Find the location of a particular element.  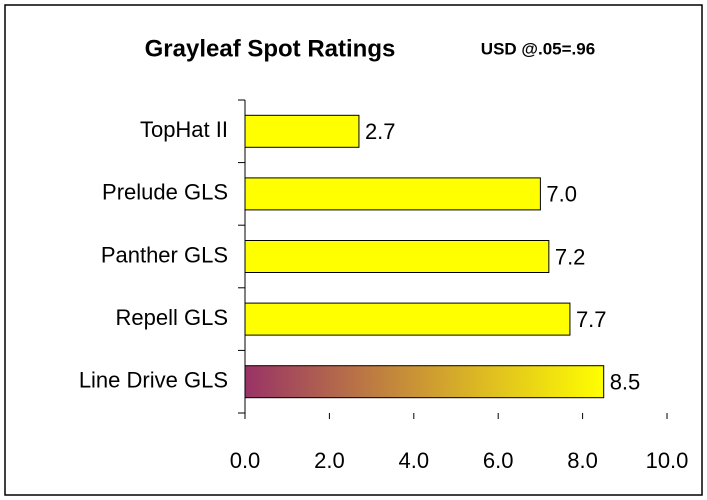

value-label: 7.7 is located at coordinates (591, 319).